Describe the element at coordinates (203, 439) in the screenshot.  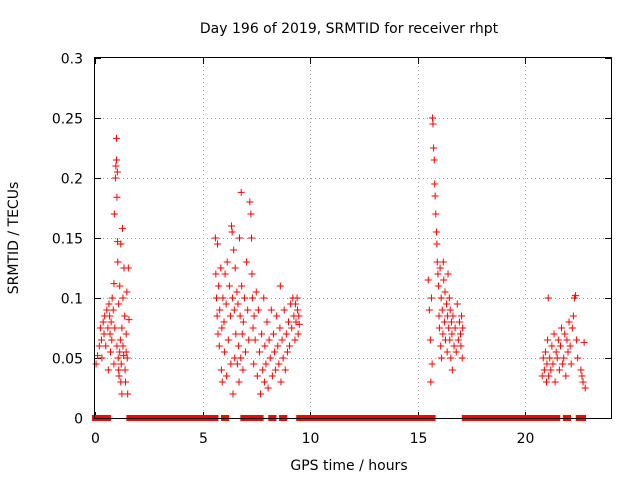
I see `x-tick-label: 5` at that location.